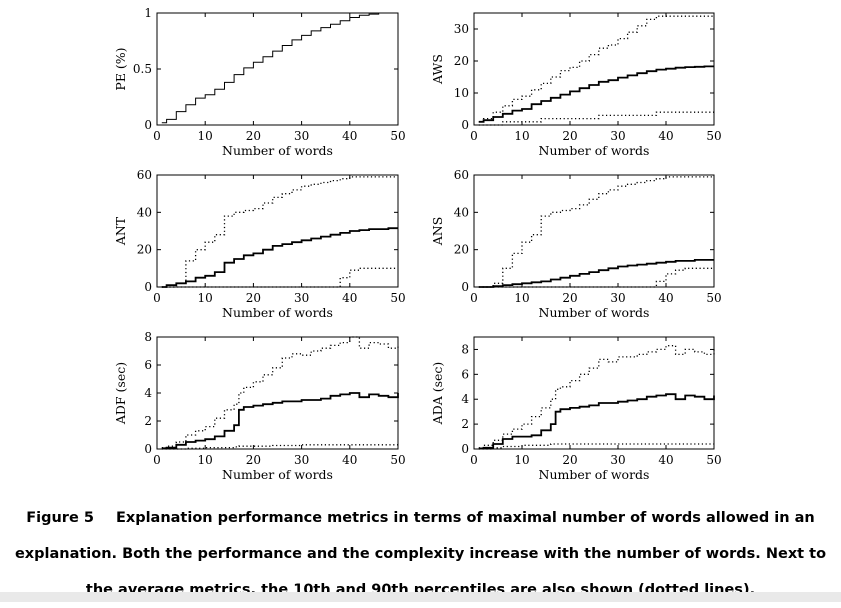  Describe the element at coordinates (461, 93) in the screenshot. I see `y-tick-label: 10` at that location.